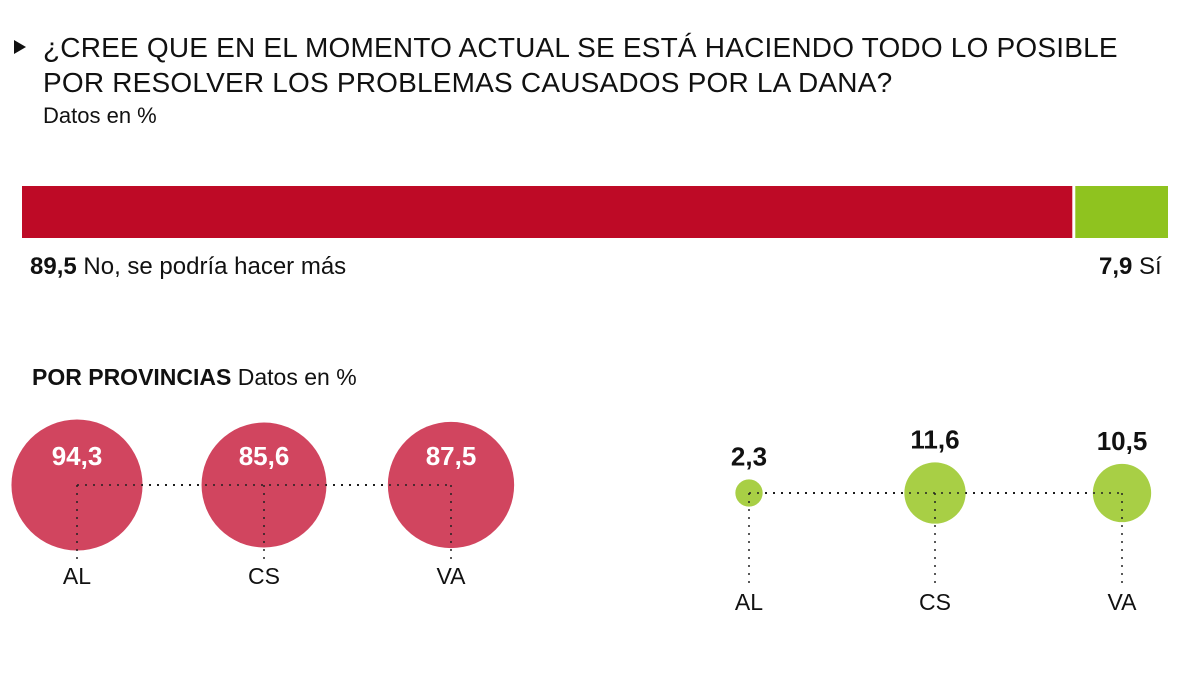  I want to click on bar-value-no: 89,5, so click(53, 266).